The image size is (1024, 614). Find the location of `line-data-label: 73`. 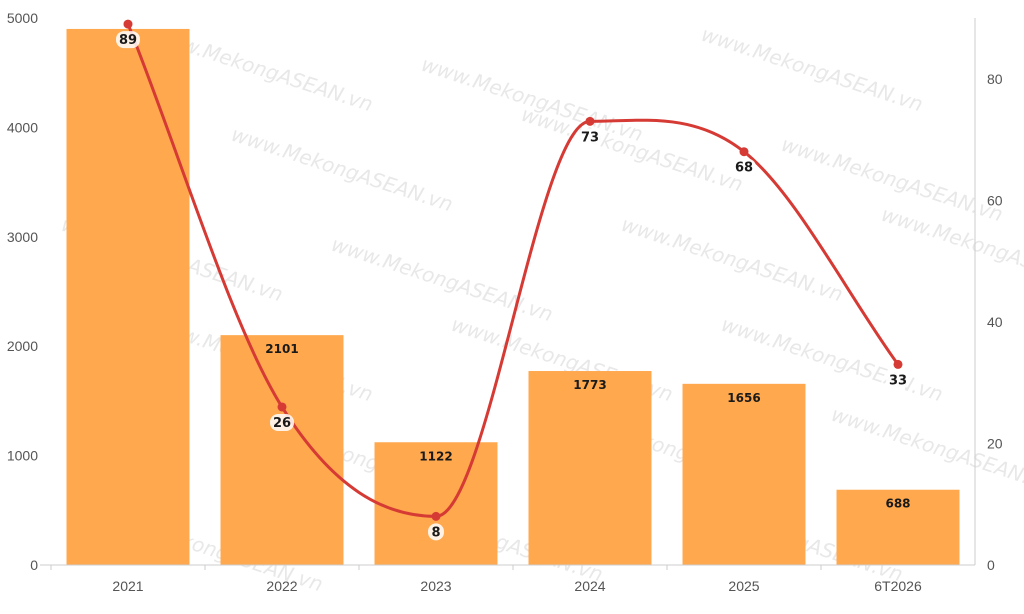

line-data-label: 73 is located at coordinates (590, 137).